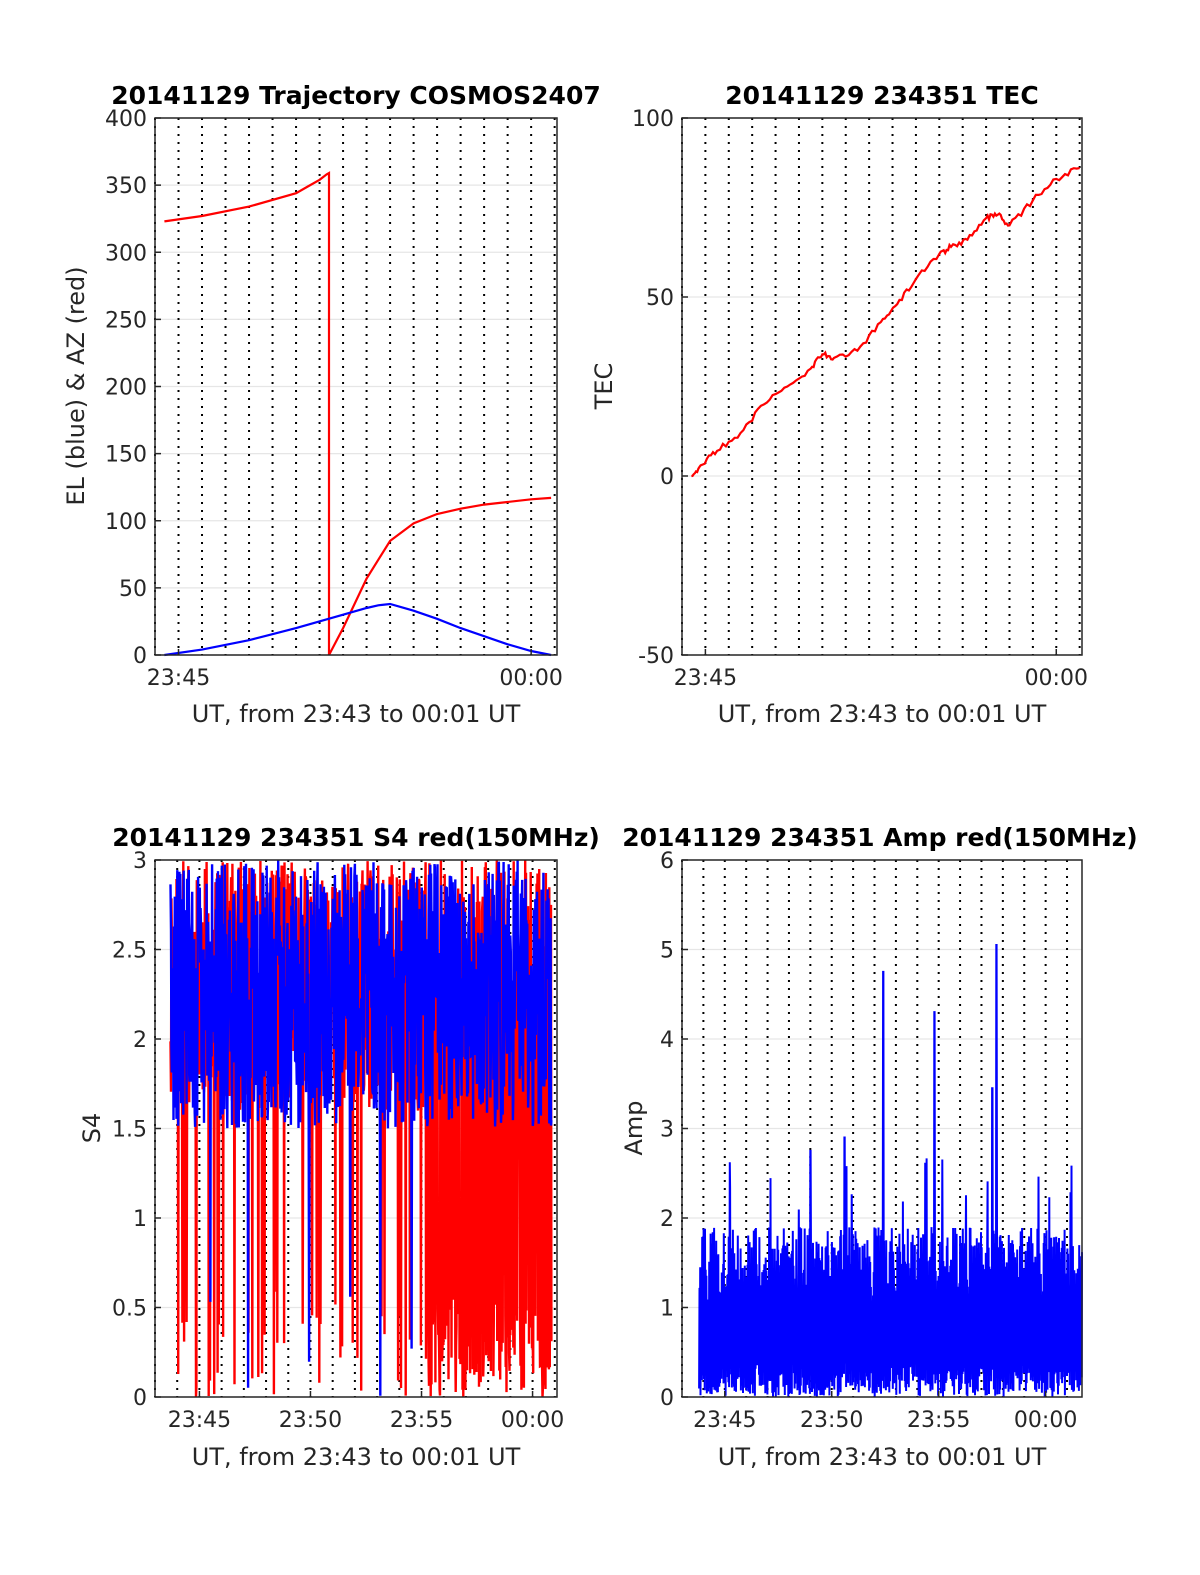 Image resolution: width=1200 pixels, height=1575 pixels. What do you see at coordinates (76, 385) in the screenshot?
I see `trajectory-ylabel: EL (blue) & AZ (red)` at bounding box center [76, 385].